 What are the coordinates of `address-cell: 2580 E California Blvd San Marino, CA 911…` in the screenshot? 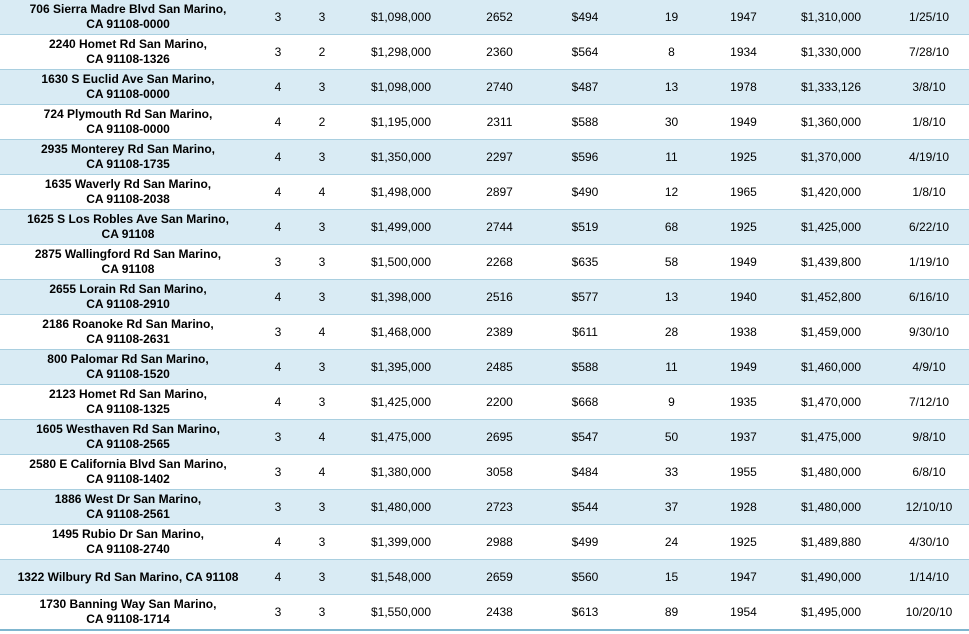 It's located at (128, 472).